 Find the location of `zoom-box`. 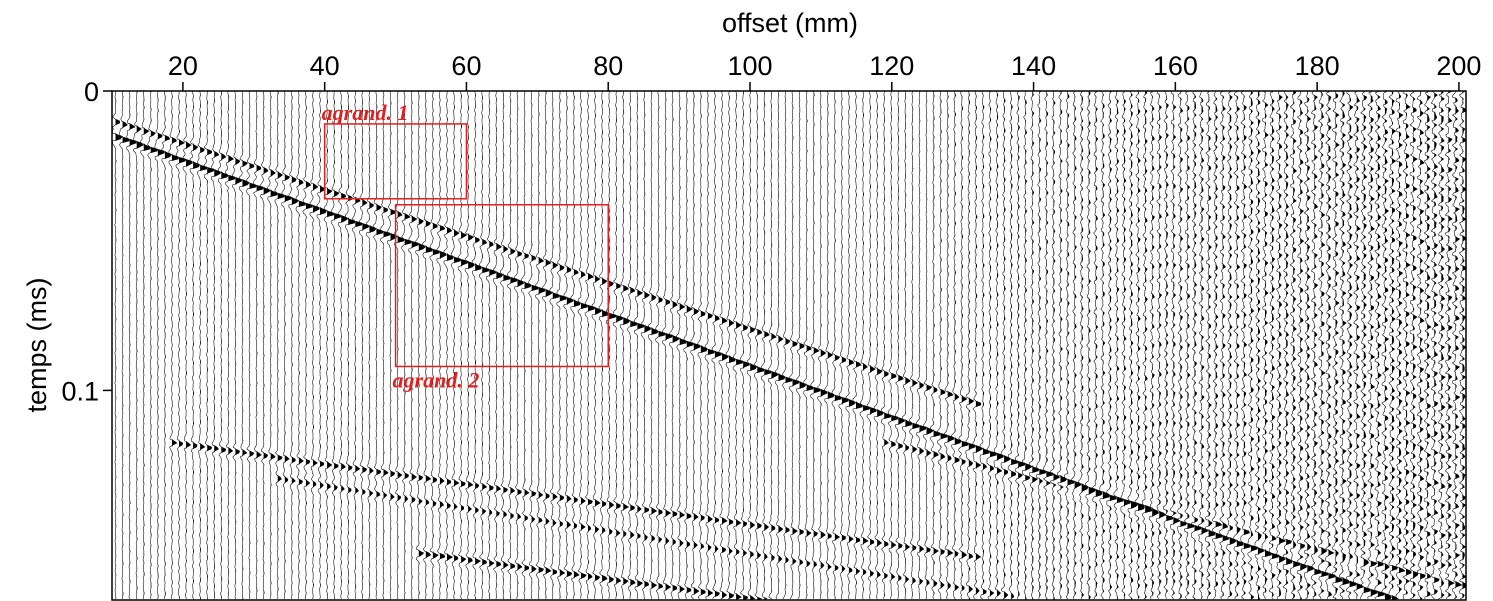

zoom-box is located at coordinates (501, 286).